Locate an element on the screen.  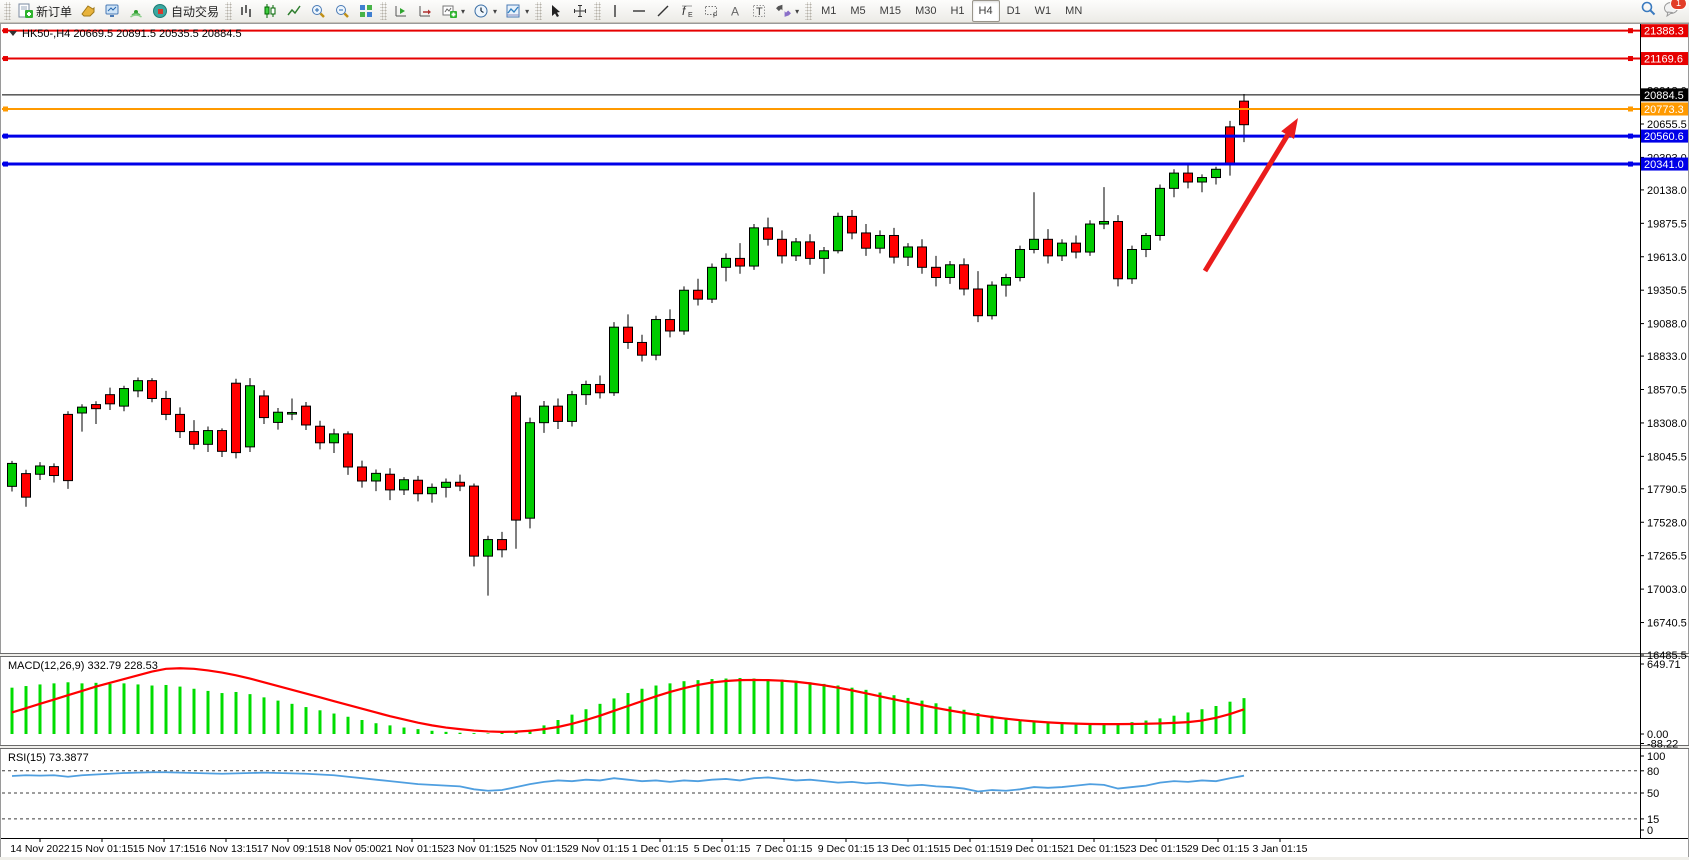
timeframe-M5: M5 is located at coordinates (858, 11).